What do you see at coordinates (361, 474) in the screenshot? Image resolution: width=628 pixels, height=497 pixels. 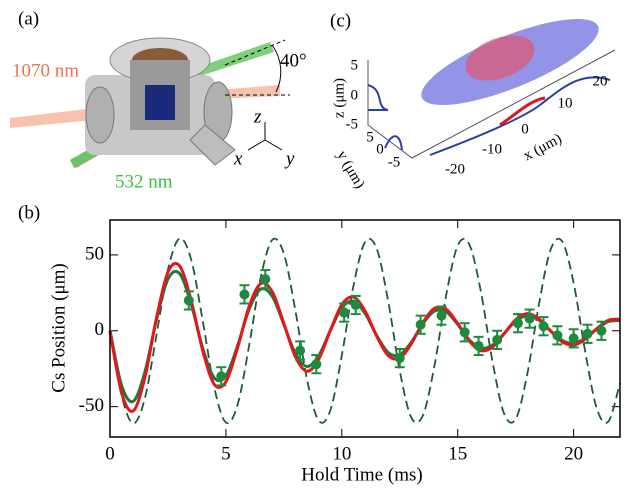 I see `x-axis-title: Hold Time (ms)` at bounding box center [361, 474].